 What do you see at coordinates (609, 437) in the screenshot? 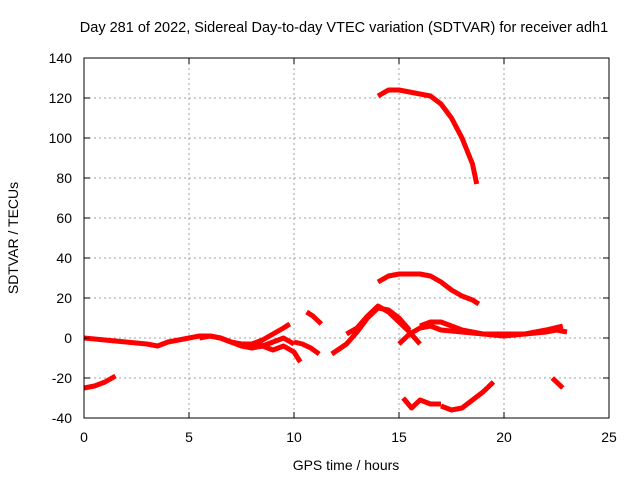
I see `x-tick-label: 25` at bounding box center [609, 437].